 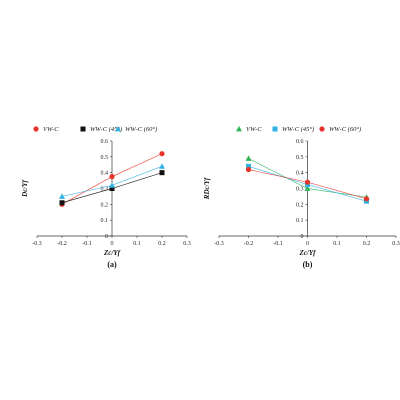 I want to click on y-axis-title: Dc/Yf, so click(x=25, y=188).